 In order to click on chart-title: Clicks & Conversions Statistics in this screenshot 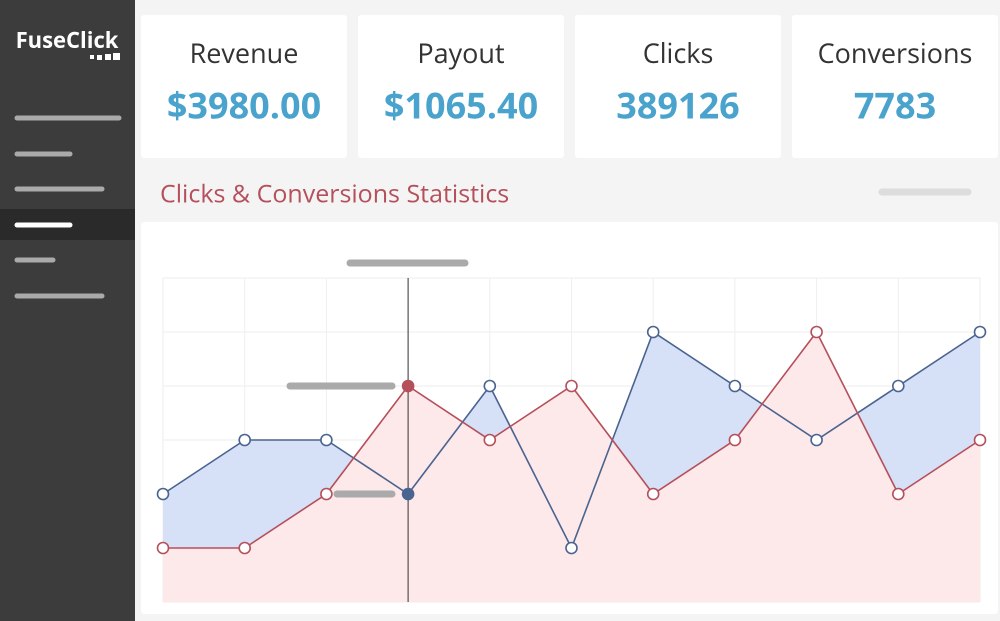, I will do `click(334, 194)`.